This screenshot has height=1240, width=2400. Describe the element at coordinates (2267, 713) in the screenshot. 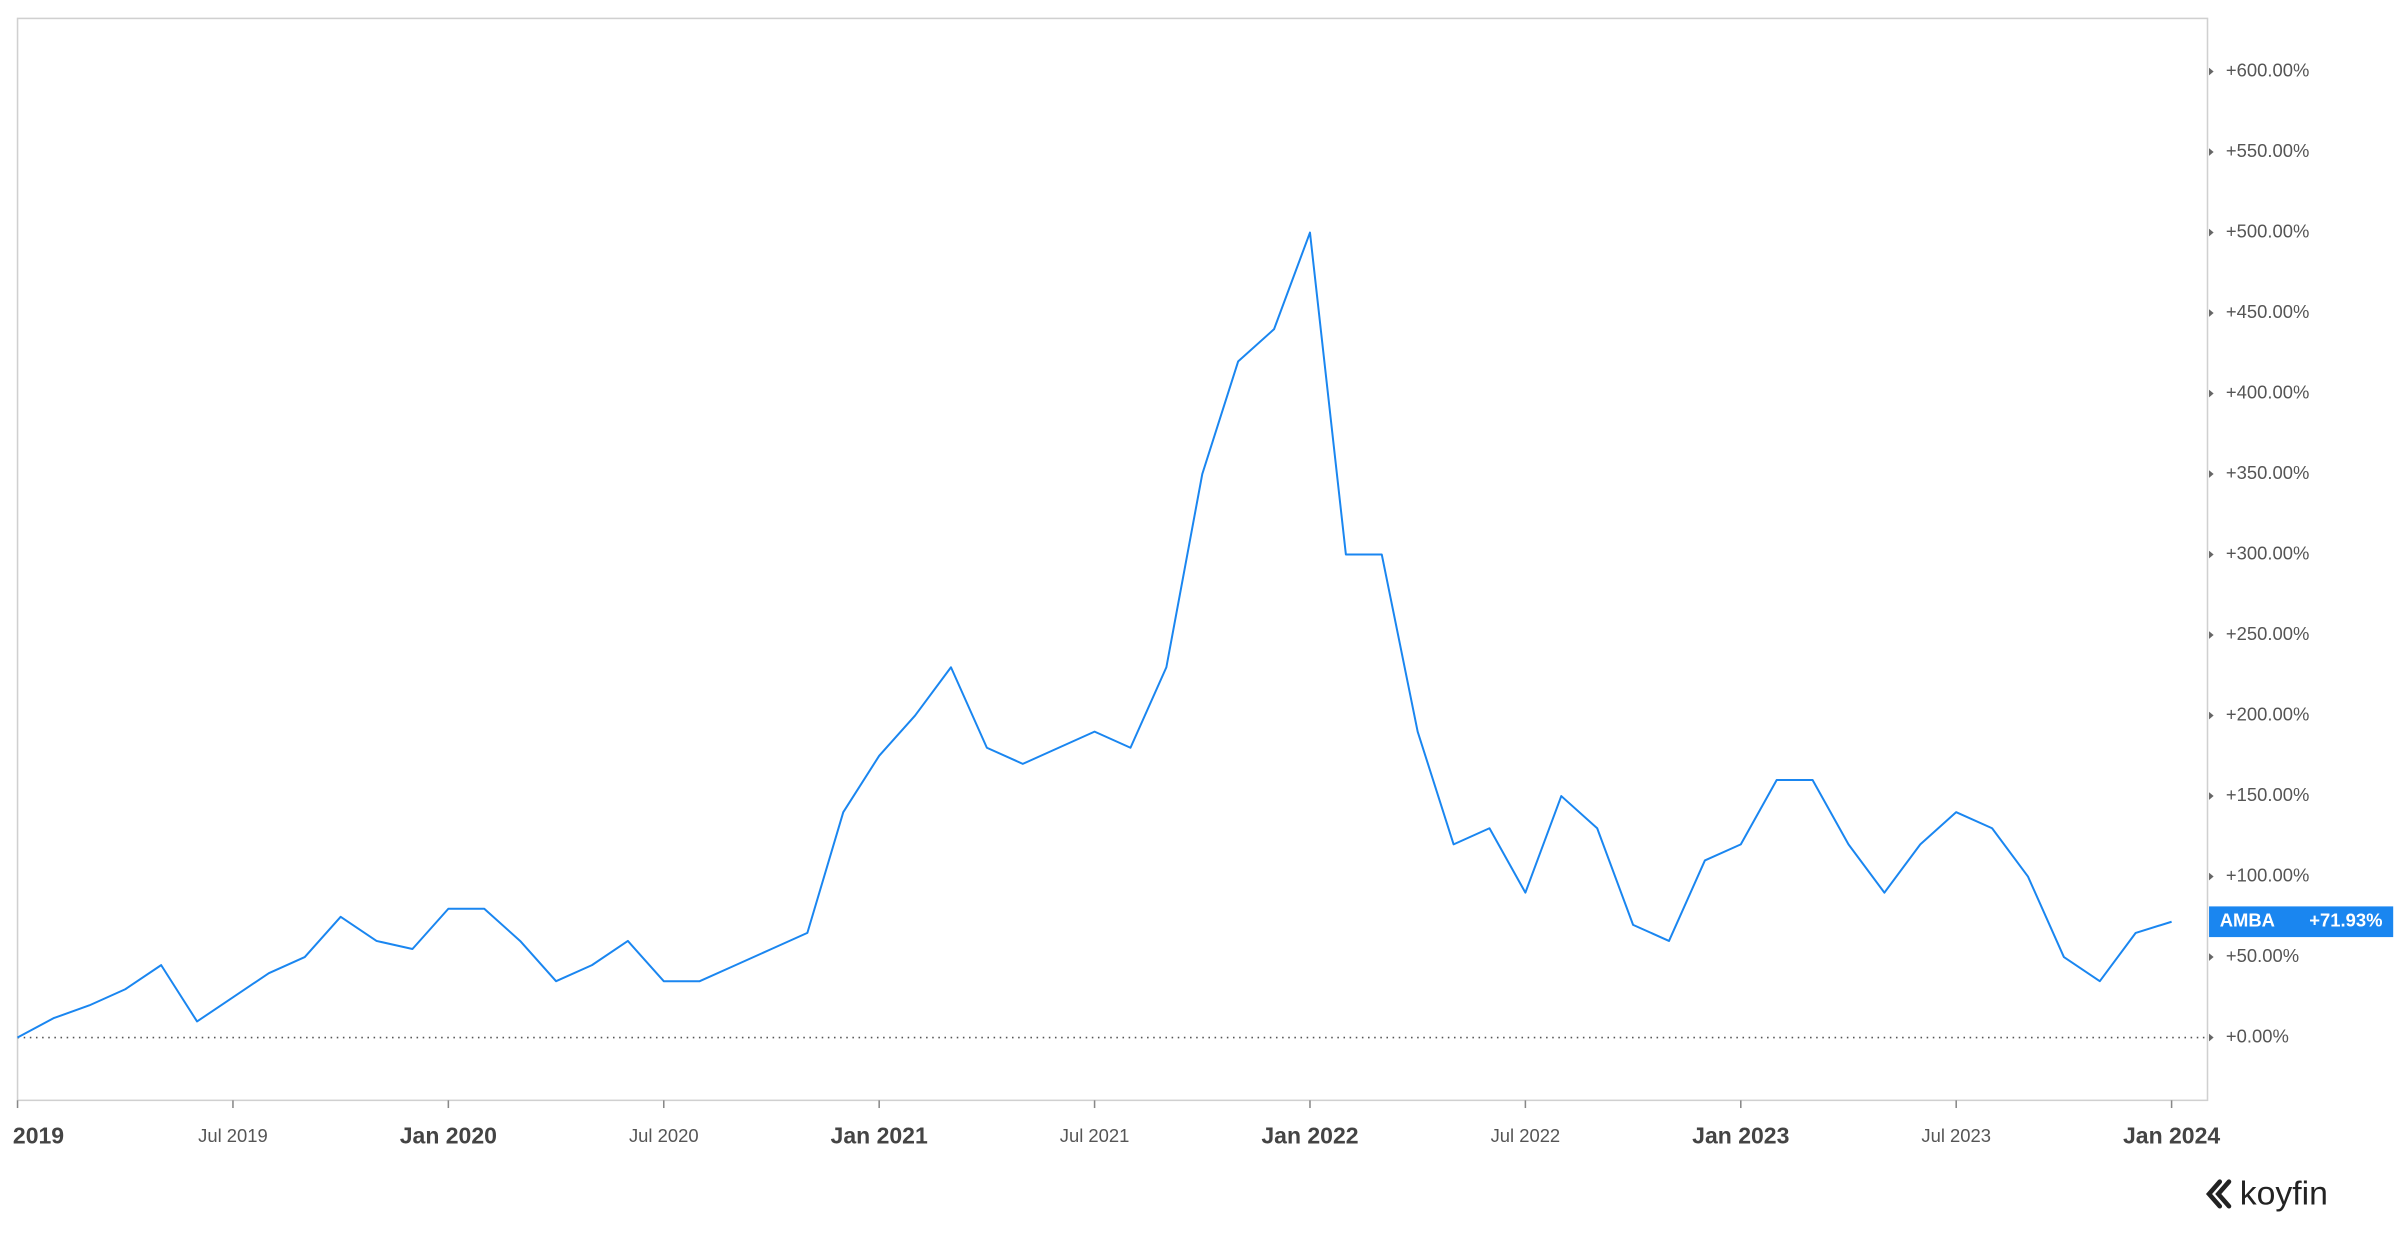

I see `y-tick-label: +200.00%` at that location.